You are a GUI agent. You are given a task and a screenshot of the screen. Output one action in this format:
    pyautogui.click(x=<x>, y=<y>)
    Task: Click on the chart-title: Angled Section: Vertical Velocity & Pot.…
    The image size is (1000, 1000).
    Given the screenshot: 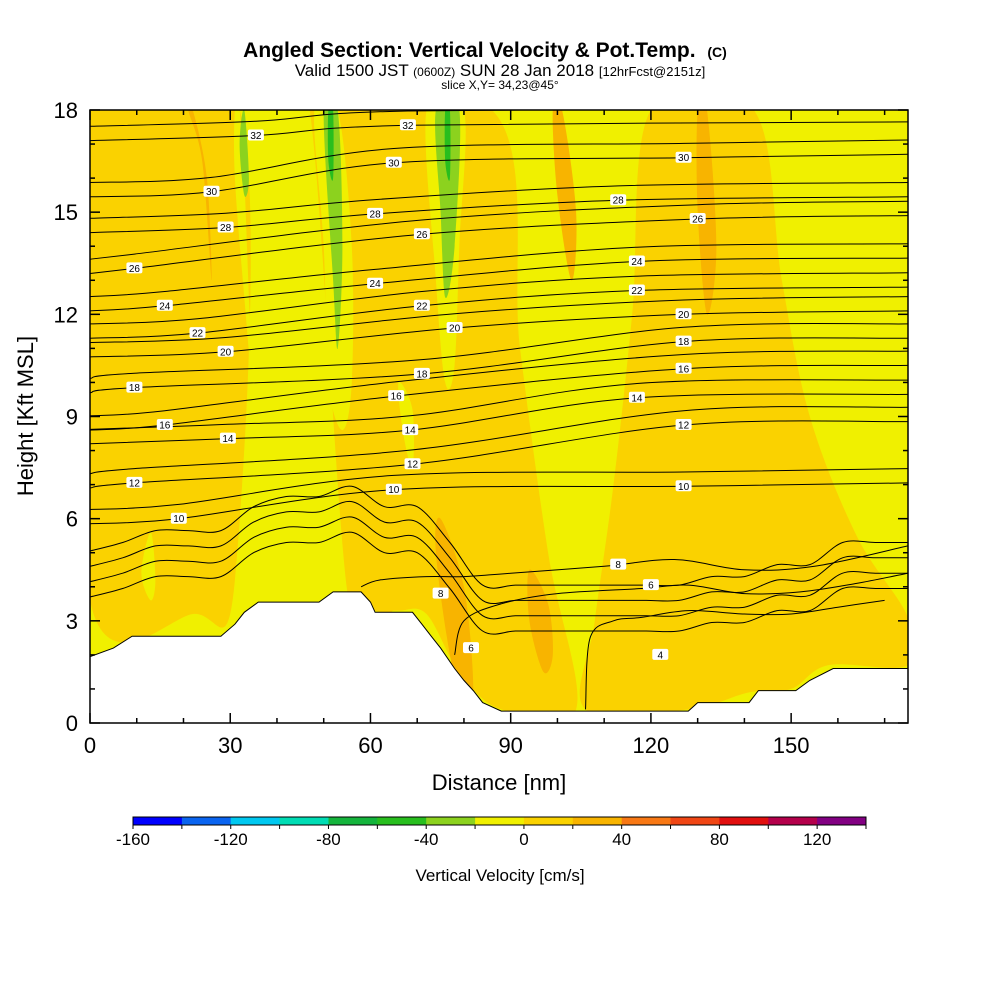 What is the action you would take?
    pyautogui.click(x=485, y=50)
    